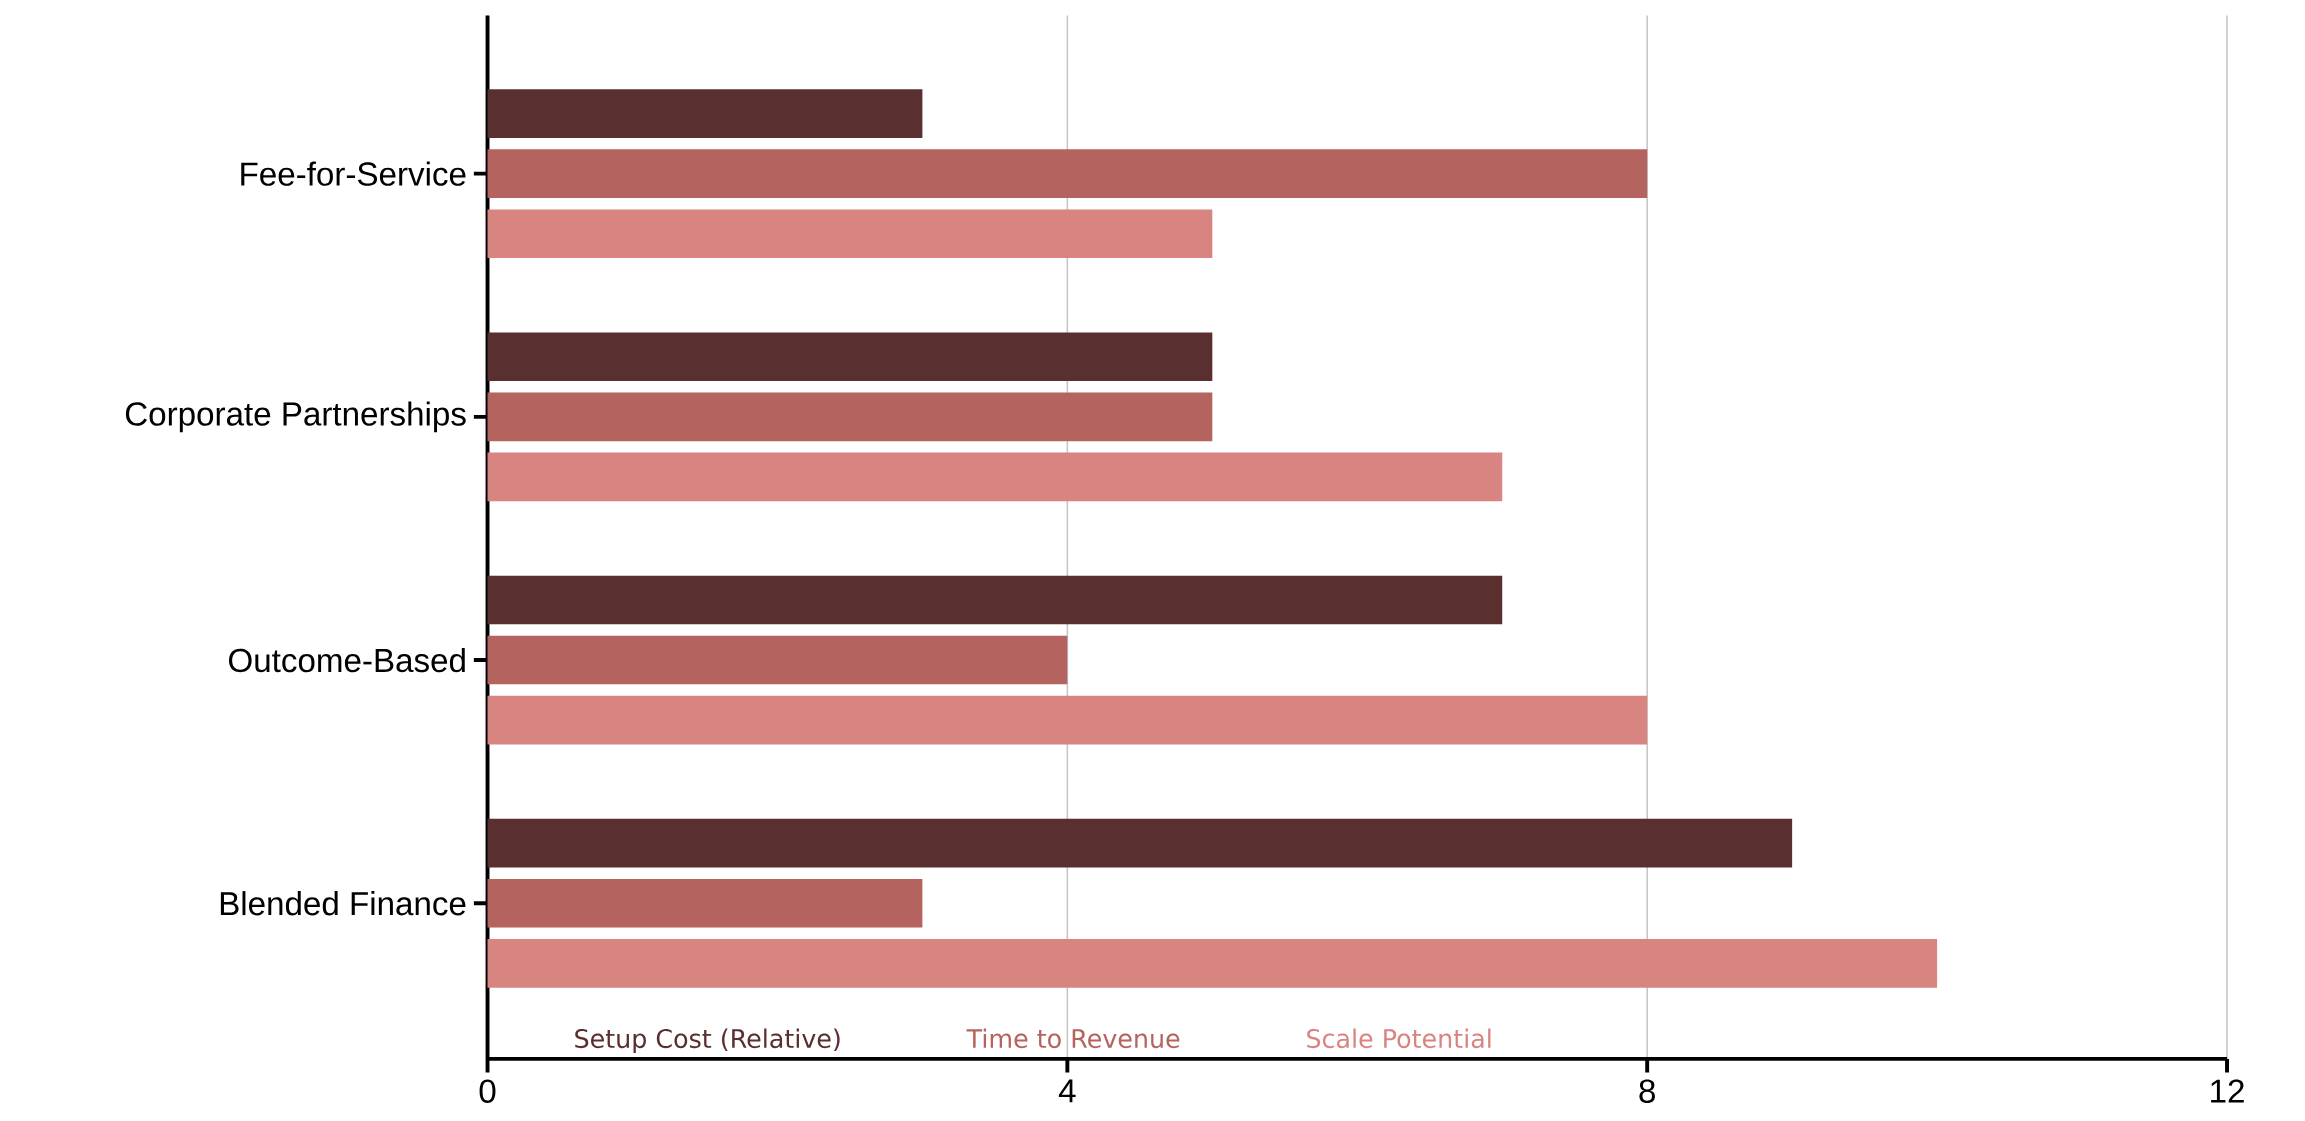 The height and width of the screenshot is (1121, 2305). What do you see at coordinates (707, 1040) in the screenshot?
I see `text: Setup Cost (Relative)` at bounding box center [707, 1040].